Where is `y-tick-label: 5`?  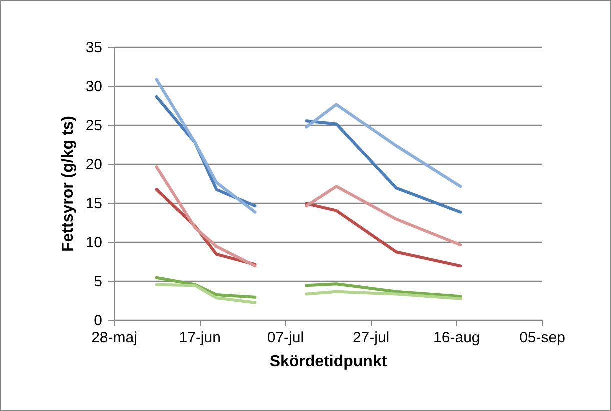
y-tick-label: 5 is located at coordinates (98, 282).